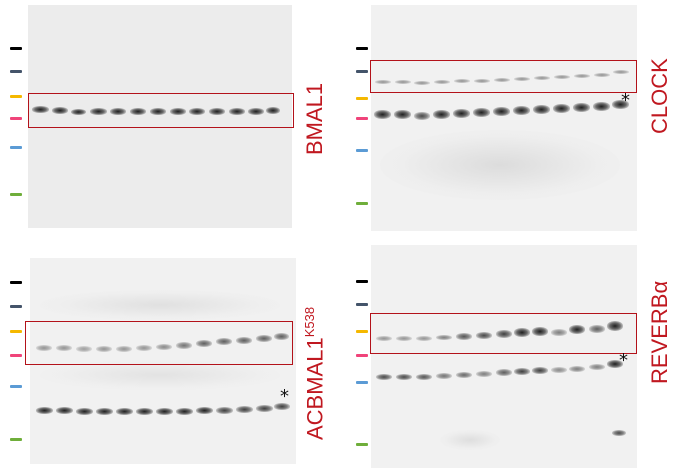 Image resolution: width=673 pixels, height=468 pixels. I want to click on highlight-box-bmal1, so click(161, 110).